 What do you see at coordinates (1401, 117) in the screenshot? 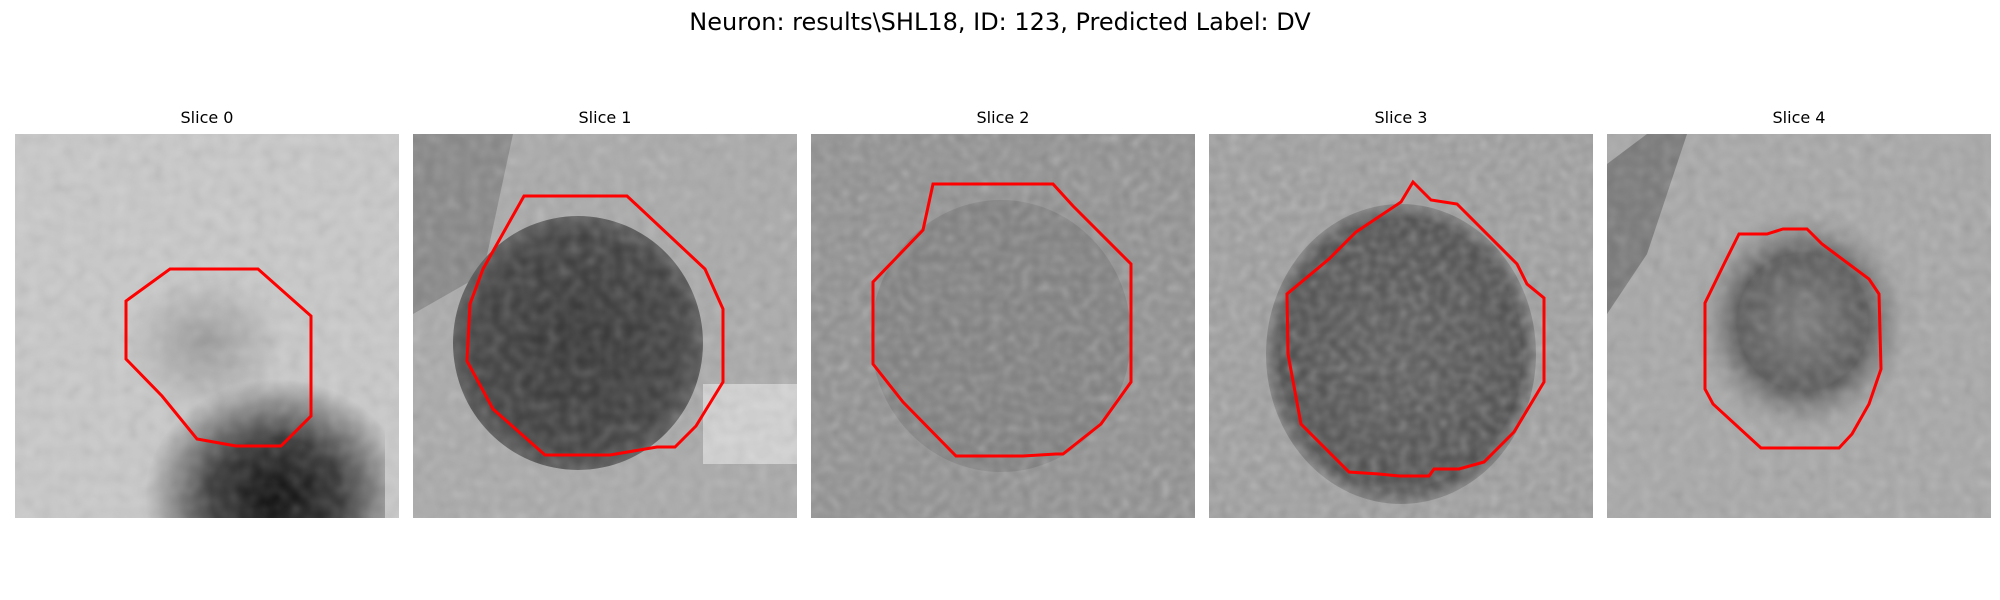
I see `slice-title: Slice 3` at bounding box center [1401, 117].